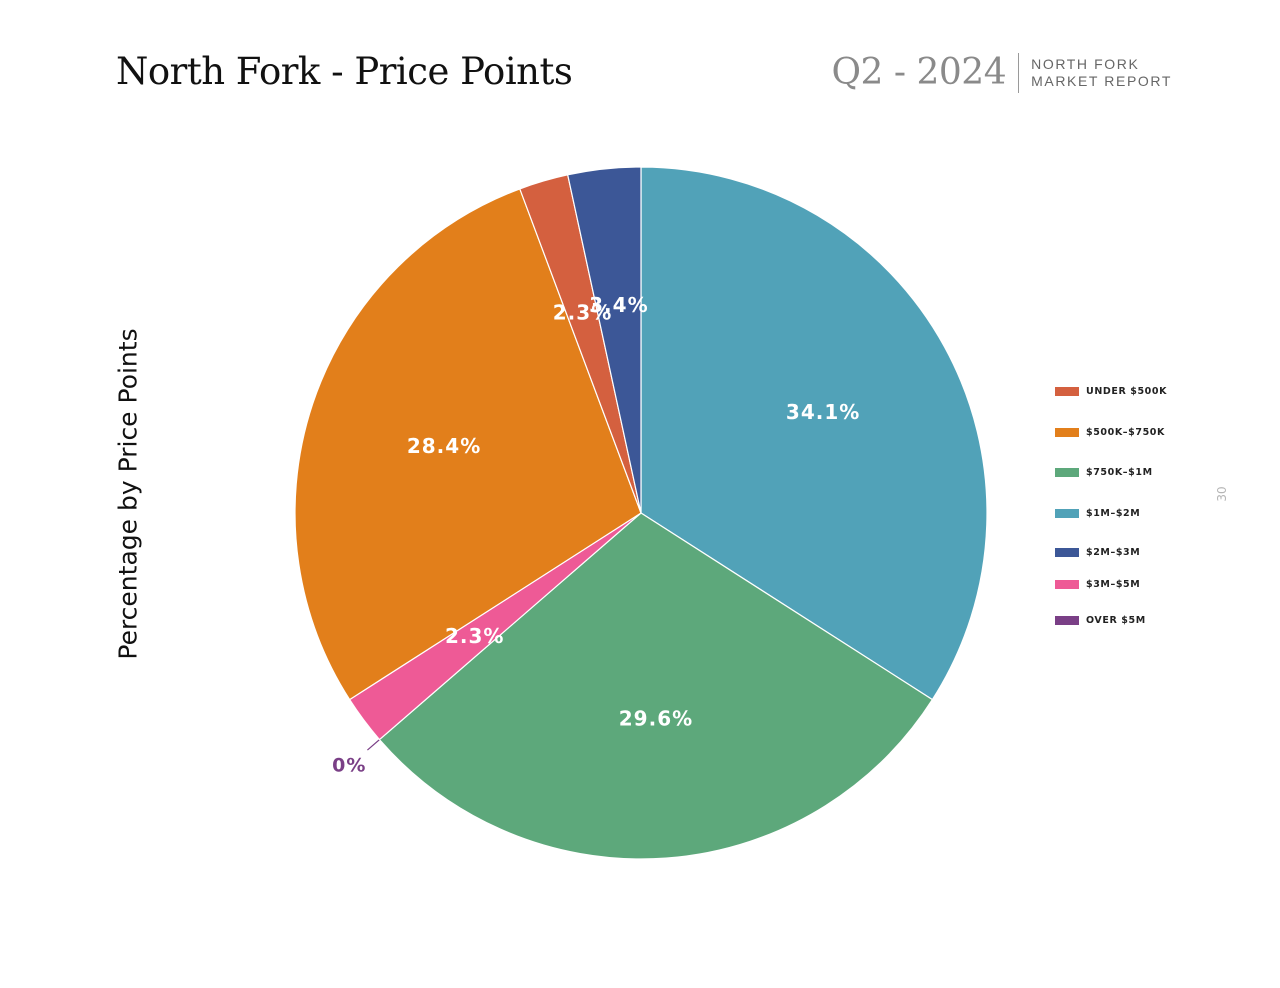  I want to click on header-divider, so click(1019, 72).